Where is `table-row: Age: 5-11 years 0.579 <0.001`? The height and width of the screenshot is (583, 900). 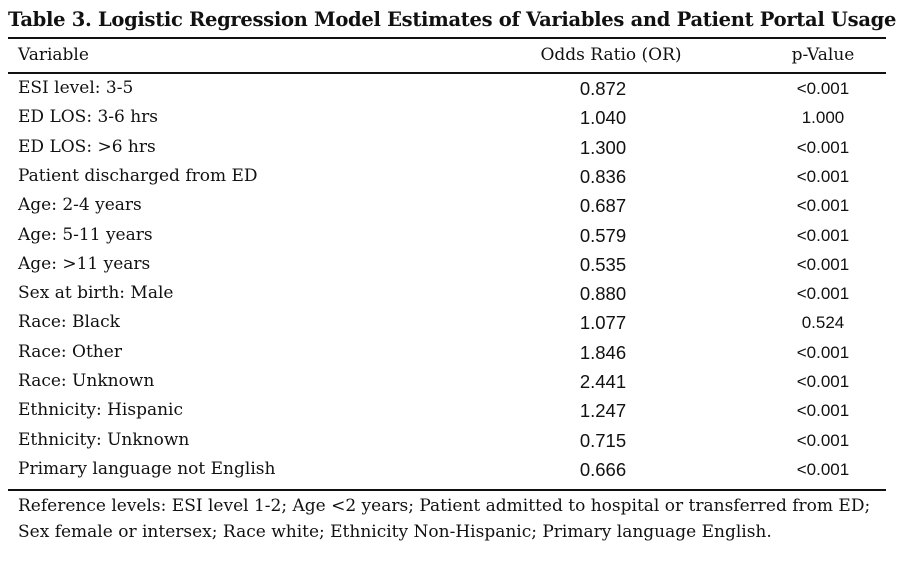
table-row: Age: 5-11 years 0.579 <0.001 is located at coordinates (447, 235).